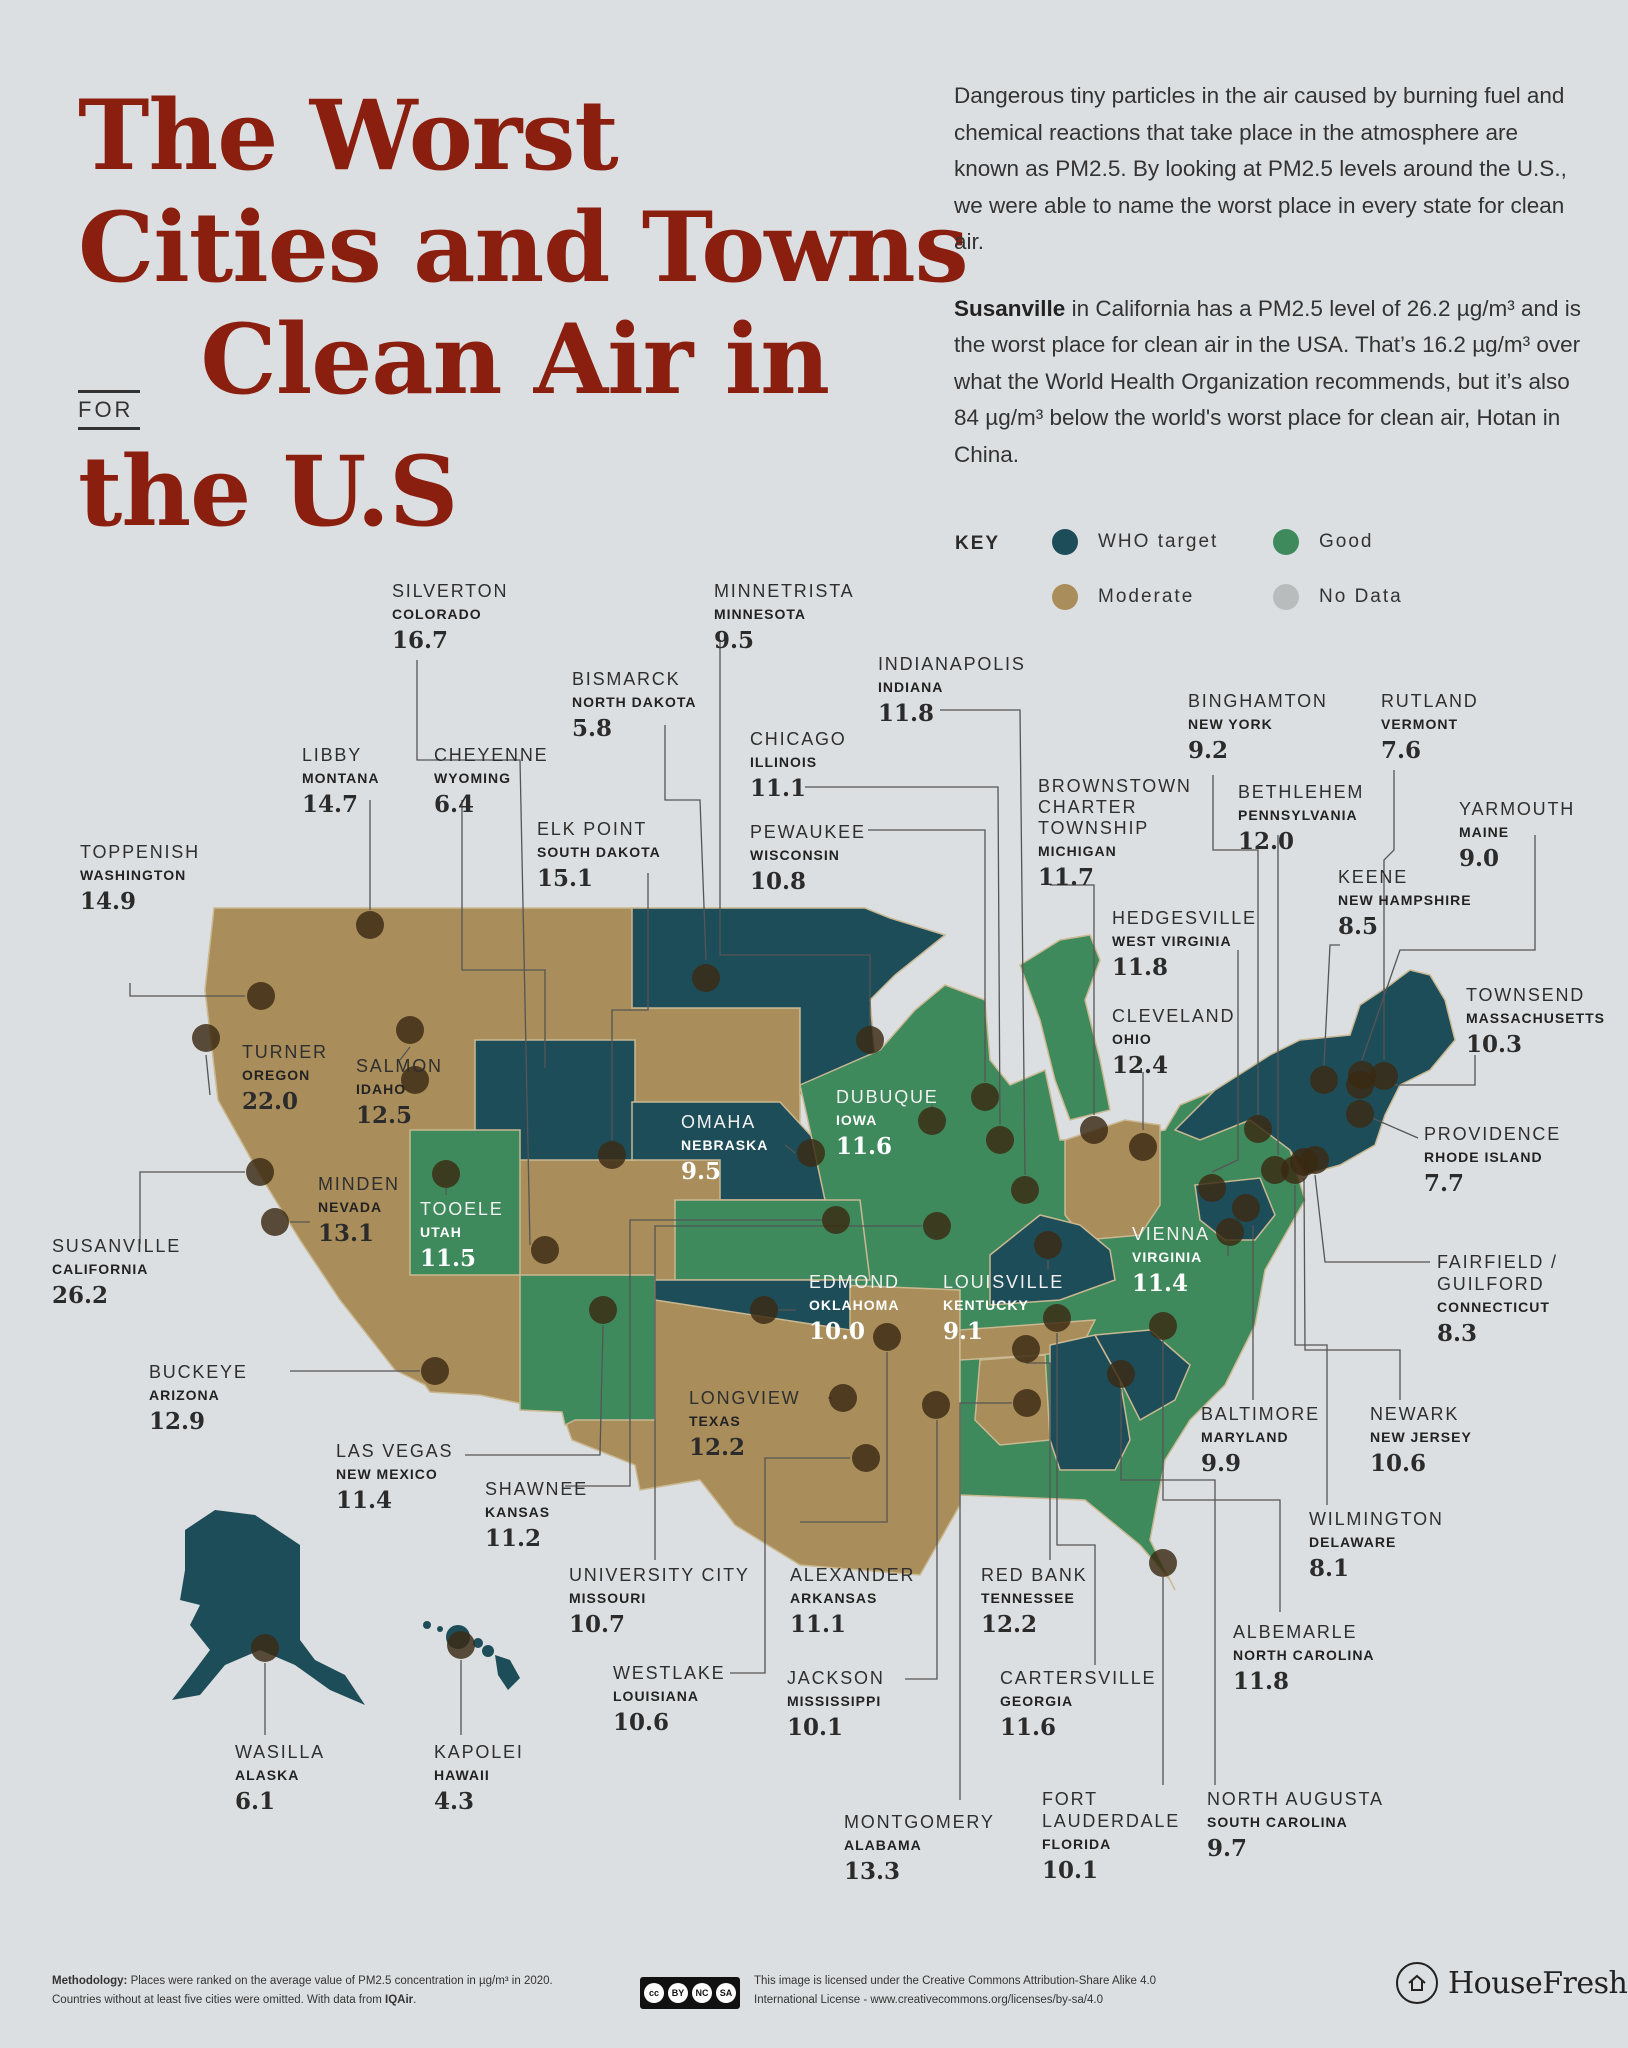  Describe the element at coordinates (260, 1172) in the screenshot. I see `city-dot-susanville` at that location.